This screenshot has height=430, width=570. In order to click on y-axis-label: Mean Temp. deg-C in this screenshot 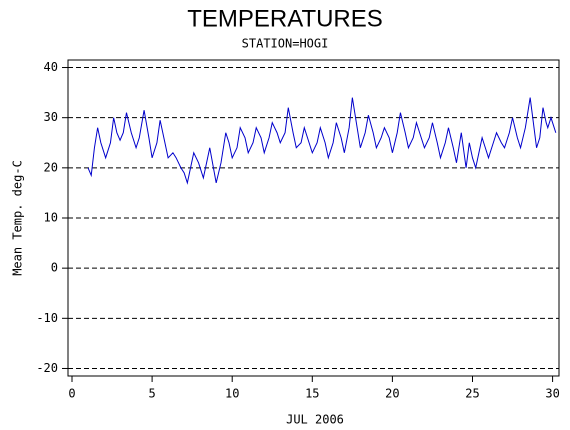, I will do `click(18, 218)`.